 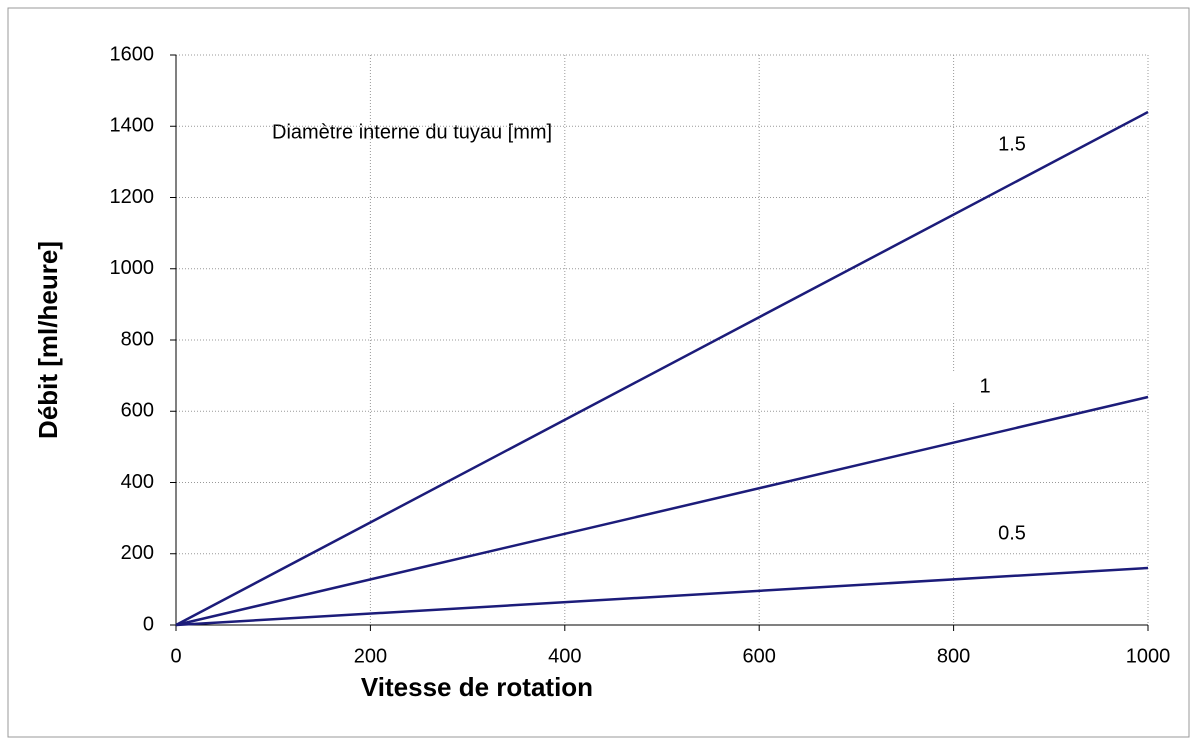 I want to click on y-tick-label: 1600, so click(x=132, y=54).